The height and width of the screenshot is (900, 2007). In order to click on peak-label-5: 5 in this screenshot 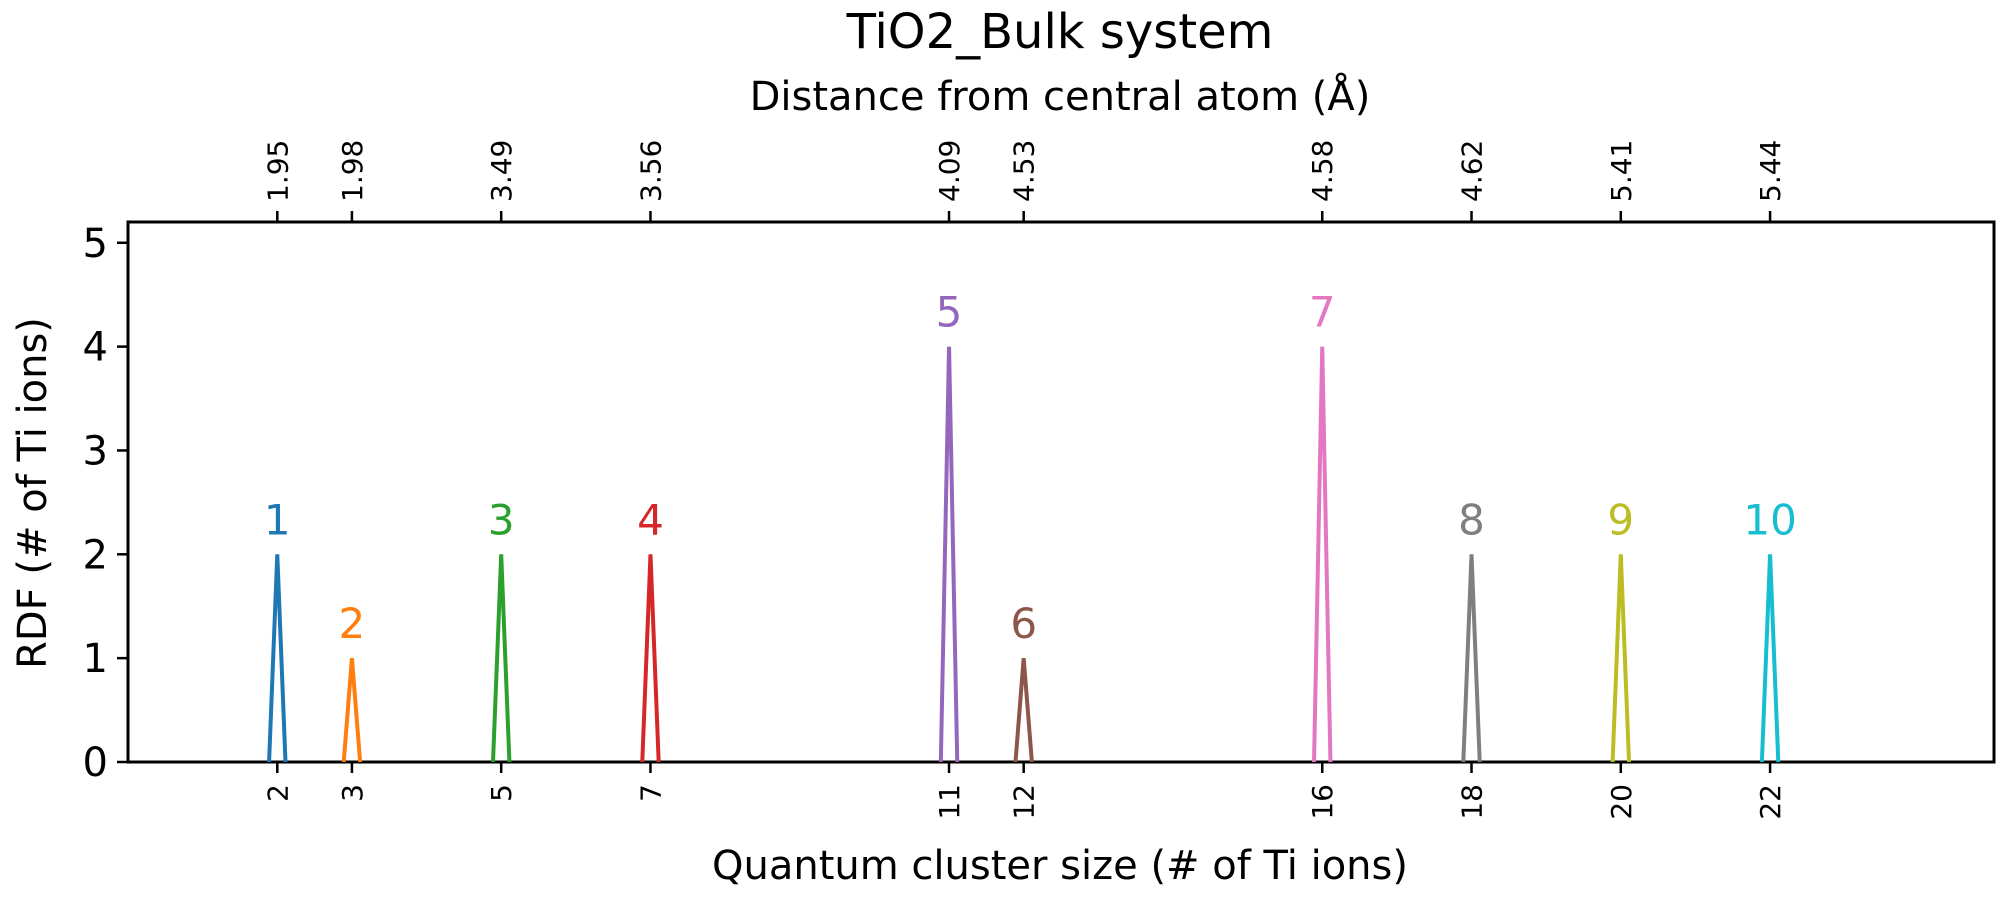, I will do `click(949, 312)`.